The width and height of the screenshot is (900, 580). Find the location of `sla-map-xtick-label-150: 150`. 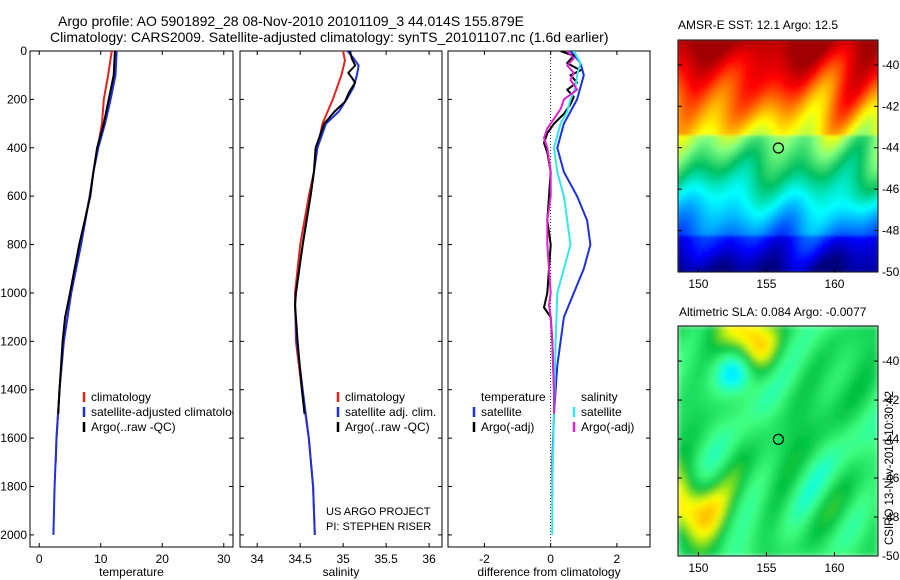

sla-map-xtick-label-150: 150 is located at coordinates (698, 568).